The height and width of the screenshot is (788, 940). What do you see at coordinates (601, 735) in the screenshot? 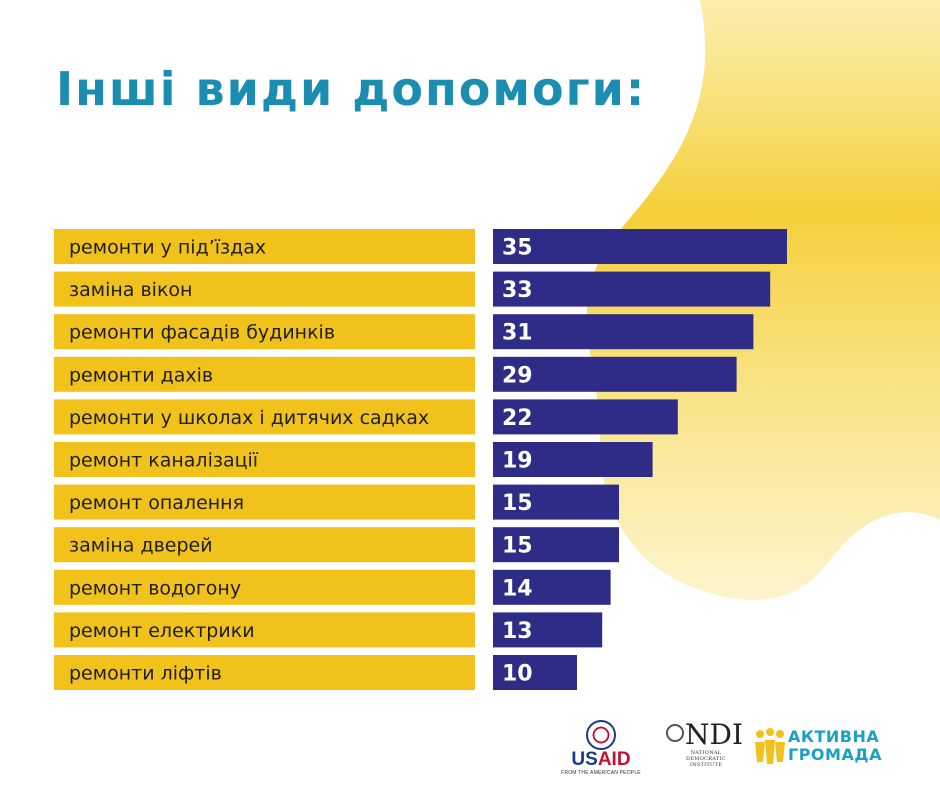
I see `usaid-seal-icon` at bounding box center [601, 735].